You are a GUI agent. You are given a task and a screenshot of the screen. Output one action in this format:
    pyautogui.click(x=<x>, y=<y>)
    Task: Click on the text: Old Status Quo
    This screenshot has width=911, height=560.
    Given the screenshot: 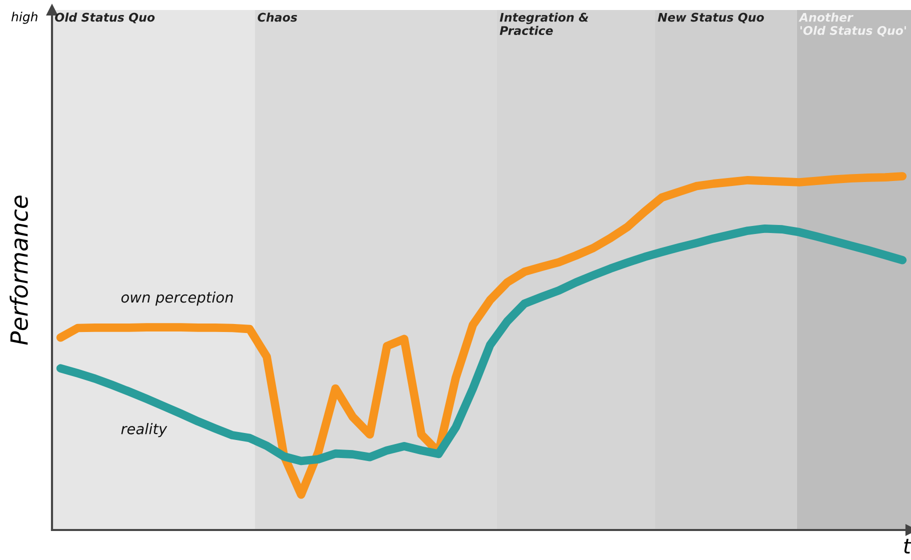 What is the action you would take?
    pyautogui.click(x=105, y=18)
    